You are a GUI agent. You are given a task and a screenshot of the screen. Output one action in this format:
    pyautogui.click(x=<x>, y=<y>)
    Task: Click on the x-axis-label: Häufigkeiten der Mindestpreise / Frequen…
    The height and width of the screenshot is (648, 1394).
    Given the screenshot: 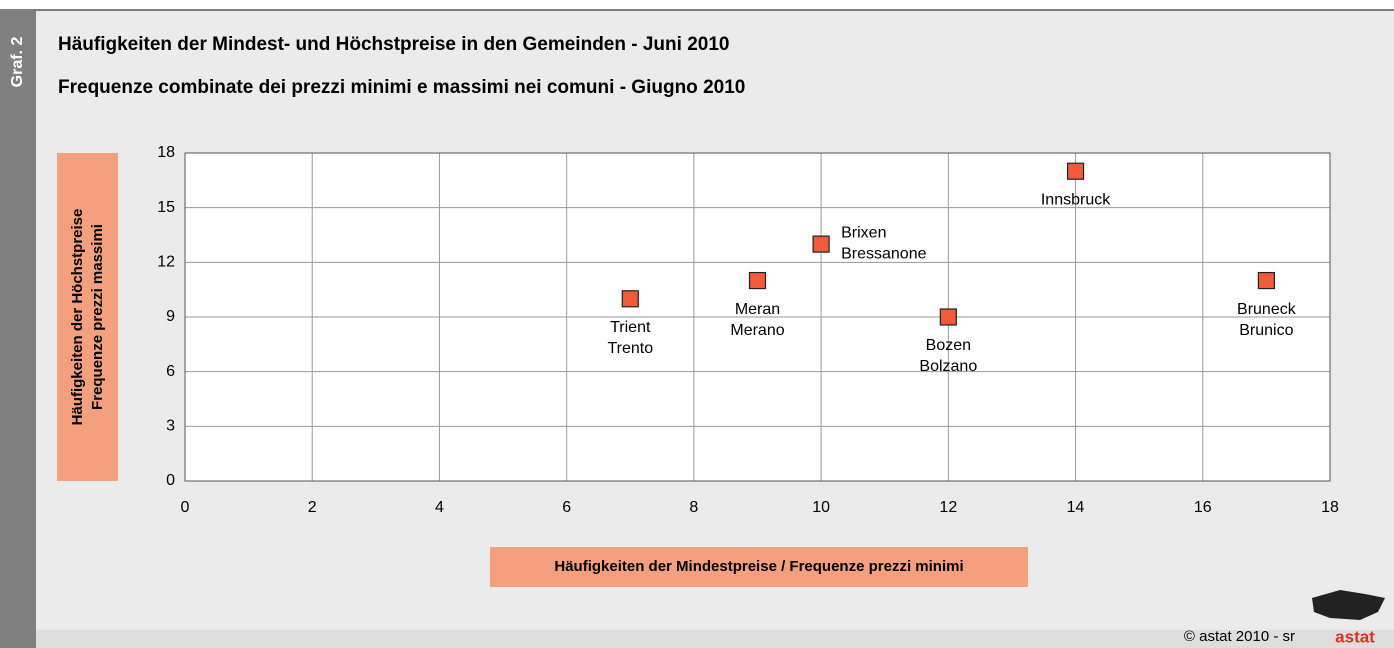 What is the action you would take?
    pyautogui.click(x=758, y=566)
    